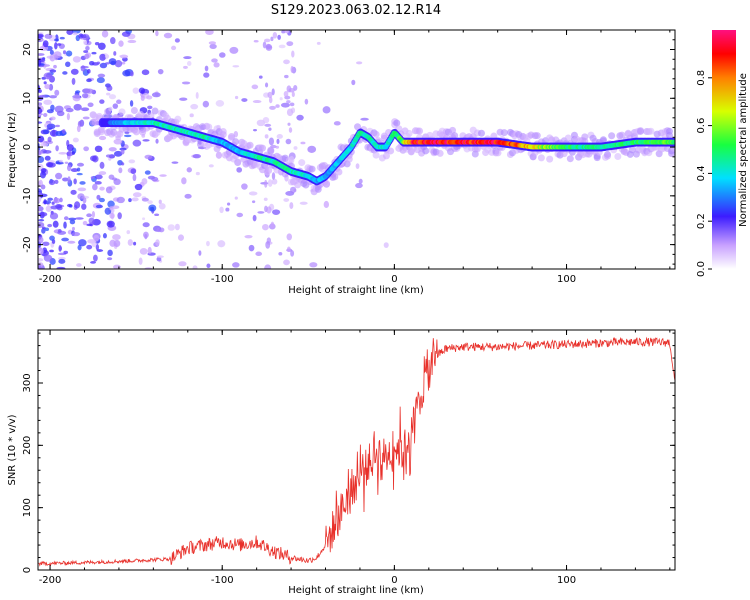 Image resolution: width=750 pixels, height=600 pixels. I want to click on x-tick-label: -200, so click(50, 580).